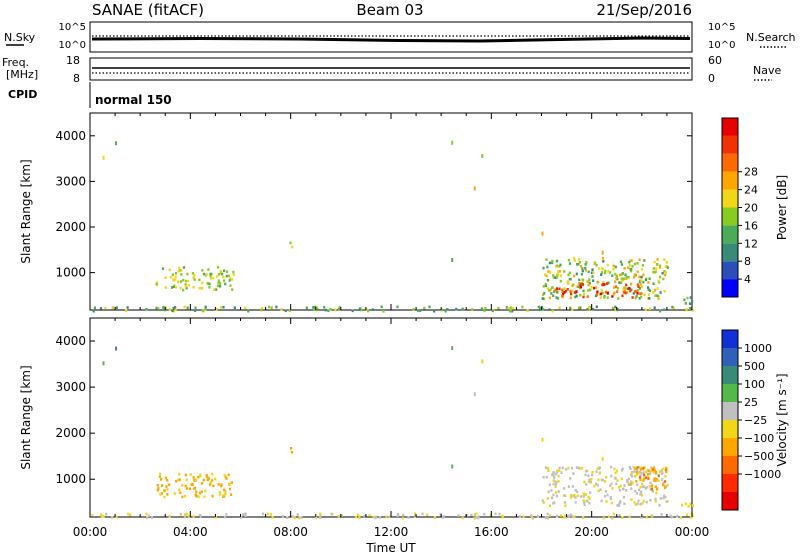 Image resolution: width=800 pixels, height=554 pixels. I want to click on xlabel: Time UT, so click(390, 547).